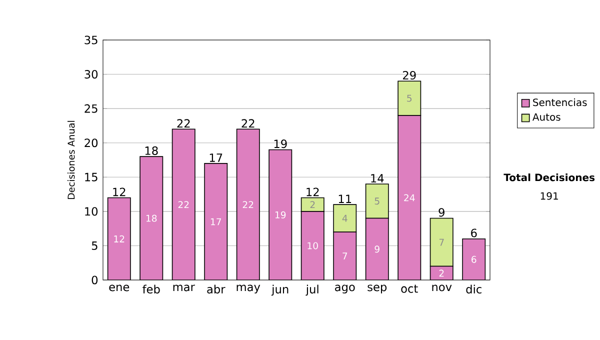 This screenshot has width=600, height=340. I want to click on x-tick-label: feb, so click(151, 289).